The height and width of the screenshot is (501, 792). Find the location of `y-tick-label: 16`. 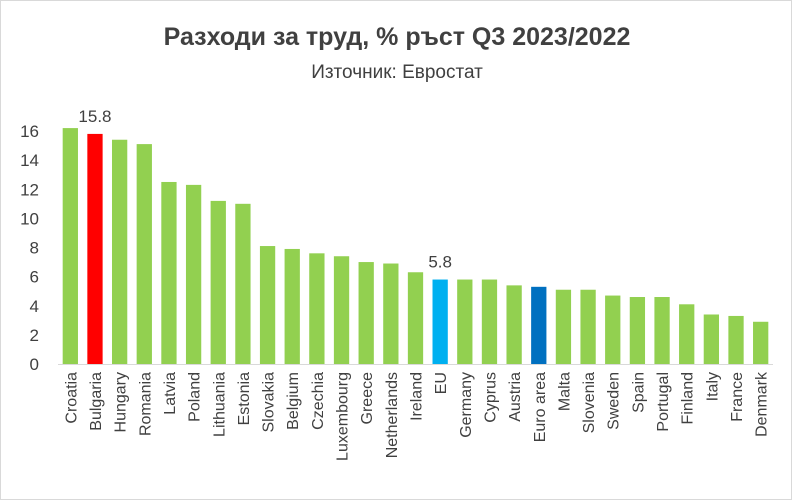

y-tick-label: 16 is located at coordinates (29, 131).